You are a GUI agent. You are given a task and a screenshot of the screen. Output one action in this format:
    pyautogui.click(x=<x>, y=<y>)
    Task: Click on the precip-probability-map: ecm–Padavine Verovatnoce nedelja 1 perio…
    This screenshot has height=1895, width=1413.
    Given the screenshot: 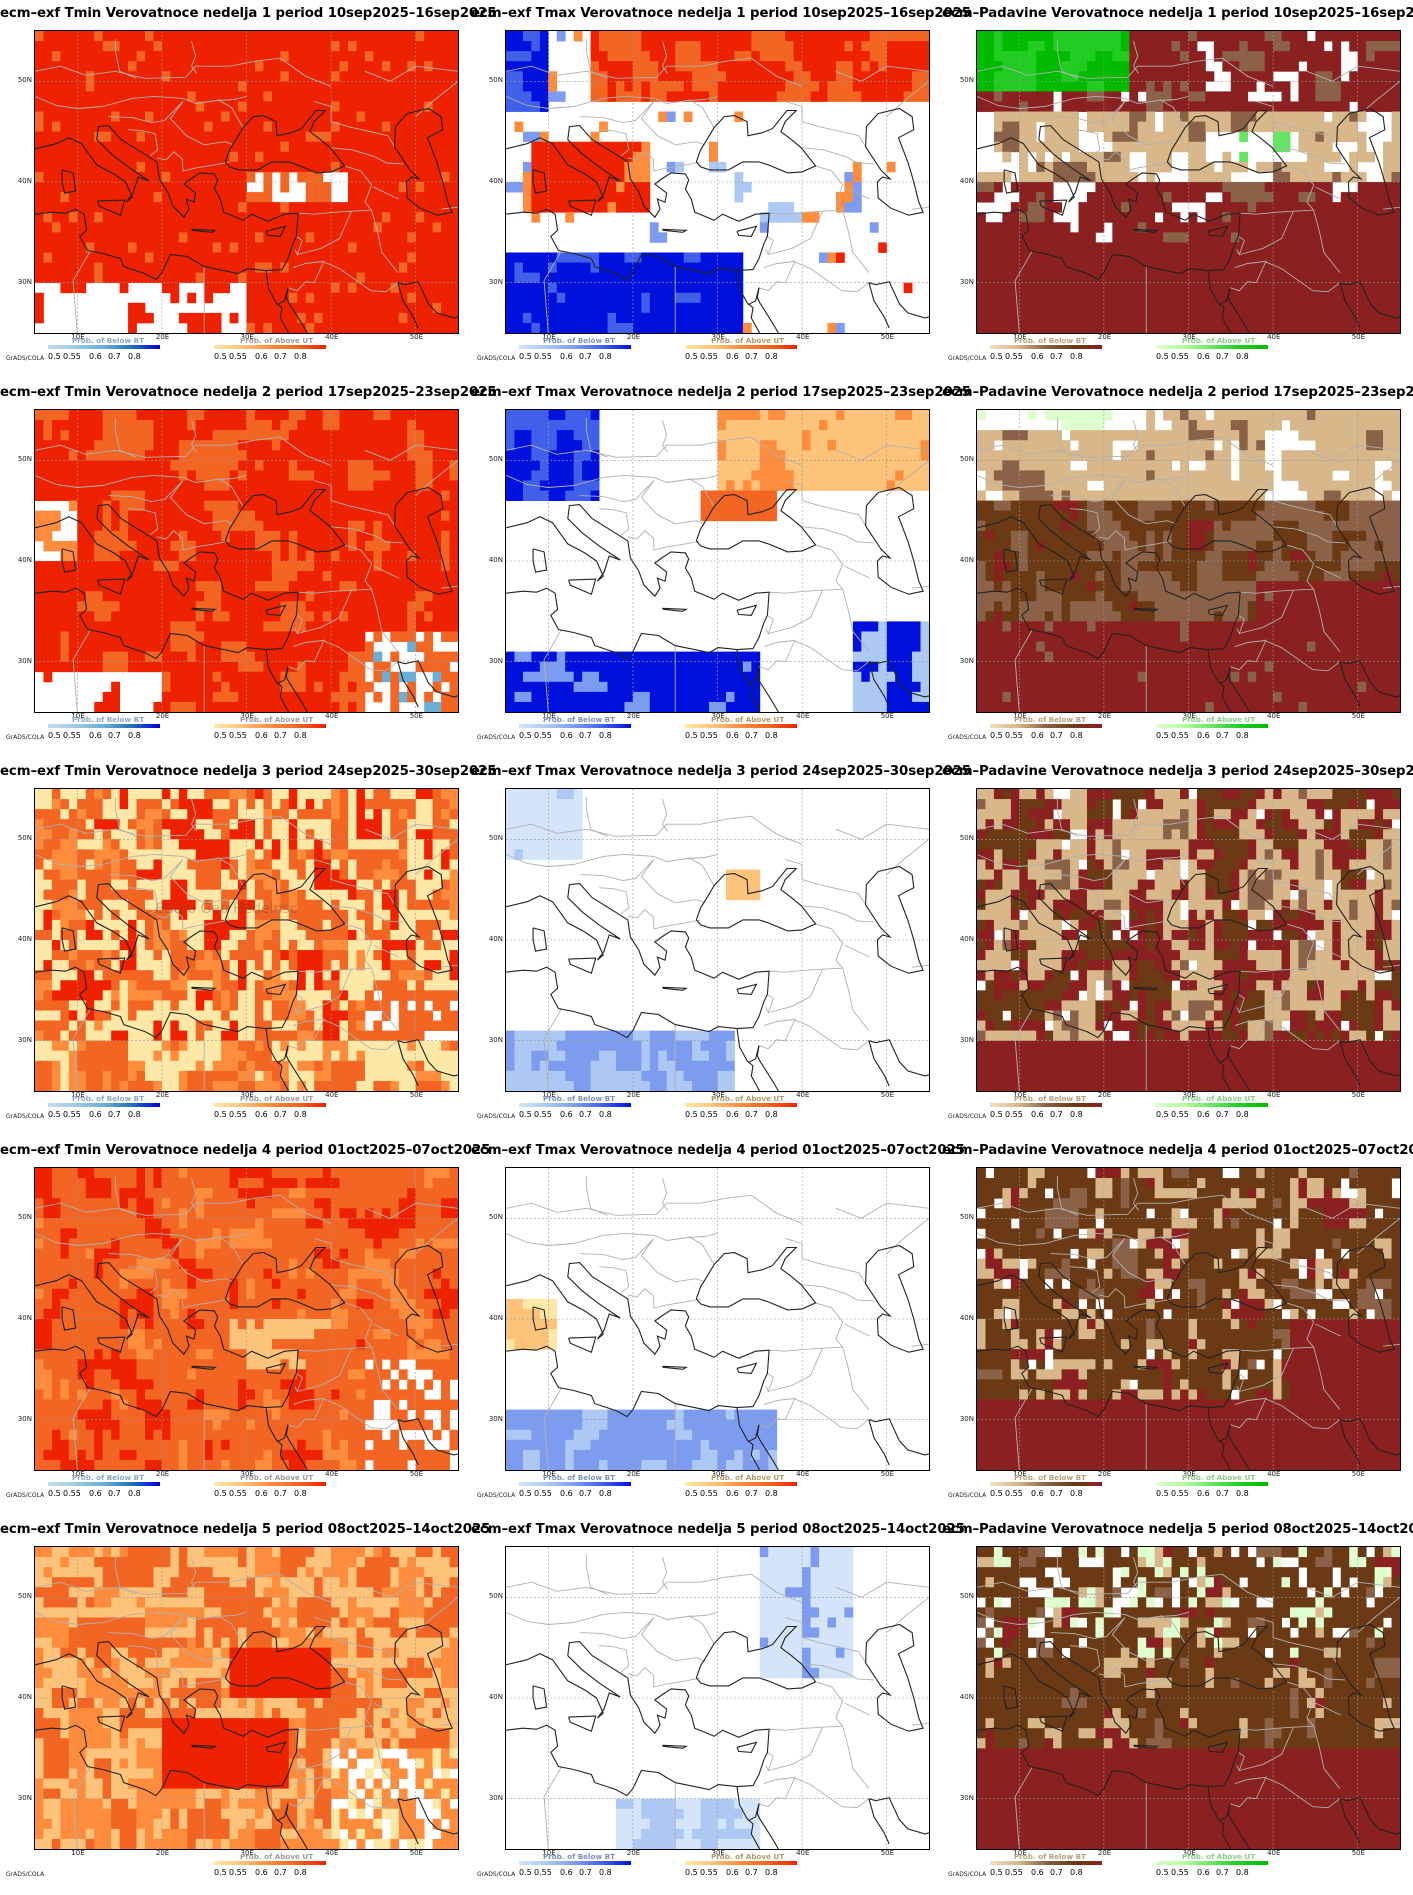 What is the action you would take?
    pyautogui.click(x=1177, y=189)
    